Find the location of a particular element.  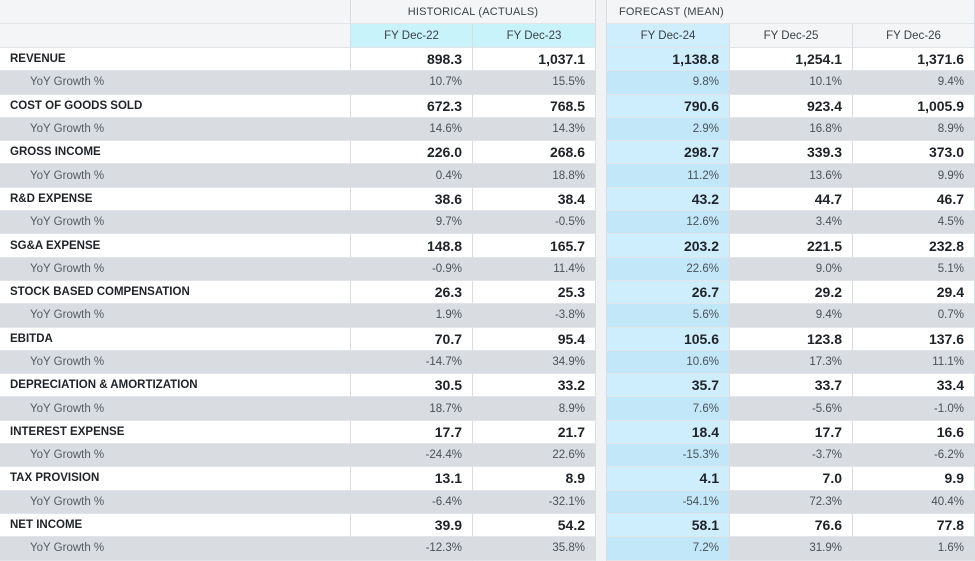

value-cell: 105.6 is located at coordinates (668, 339).